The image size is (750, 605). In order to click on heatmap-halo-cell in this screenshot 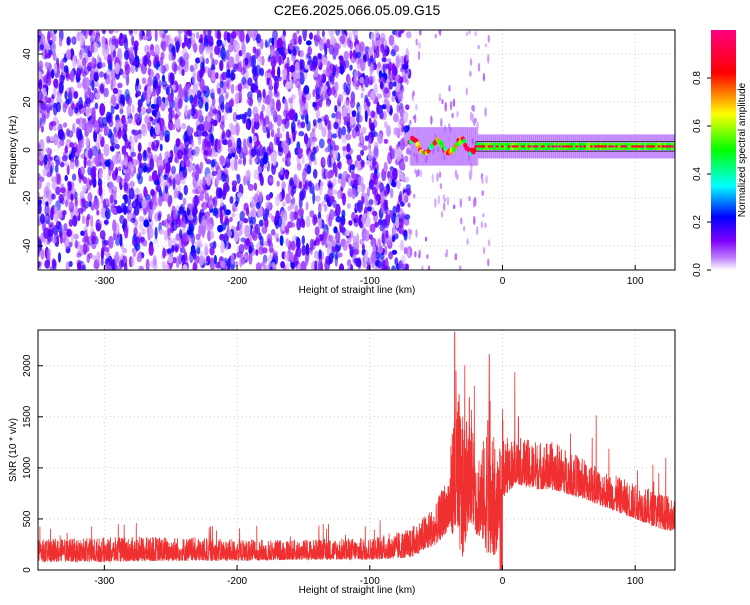, I will do `click(461, 146)`.